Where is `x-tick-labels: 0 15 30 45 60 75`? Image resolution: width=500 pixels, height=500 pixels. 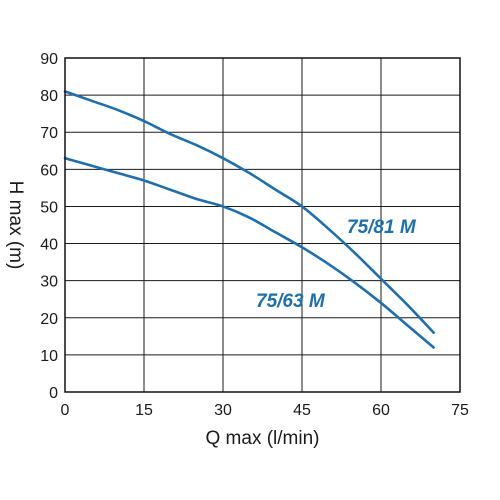
x-tick-labels: 0 15 30 45 60 75 is located at coordinates (265, 410).